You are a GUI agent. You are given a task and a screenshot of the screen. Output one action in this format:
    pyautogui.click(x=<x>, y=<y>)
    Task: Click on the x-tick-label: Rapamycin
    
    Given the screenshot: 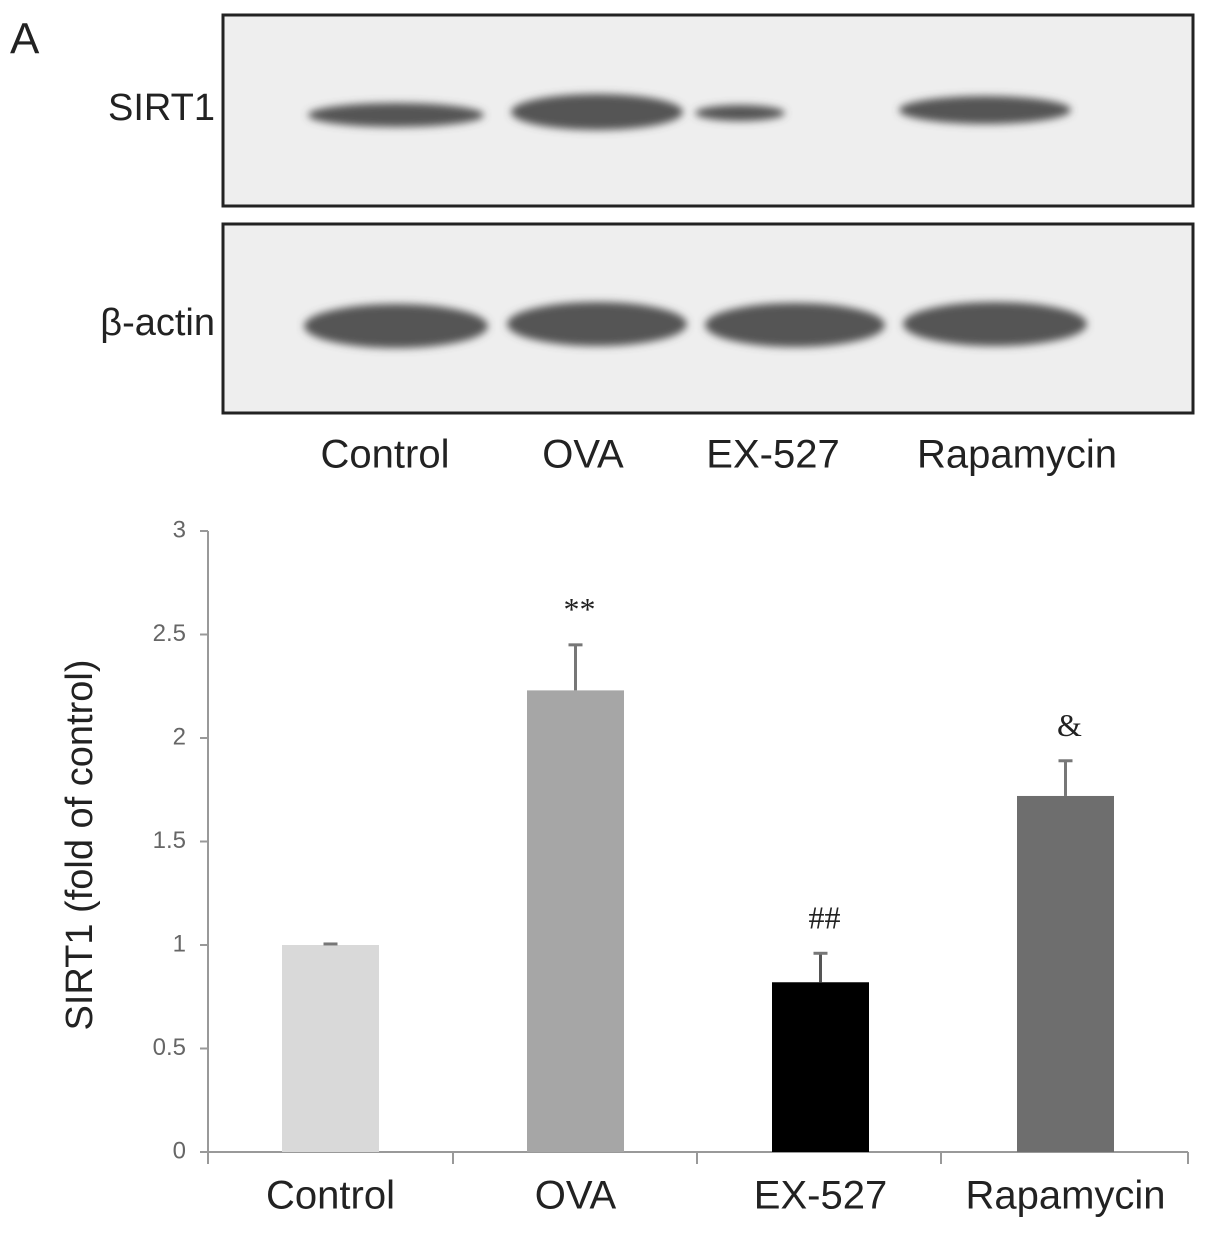 What is the action you would take?
    pyautogui.click(x=1065, y=1196)
    